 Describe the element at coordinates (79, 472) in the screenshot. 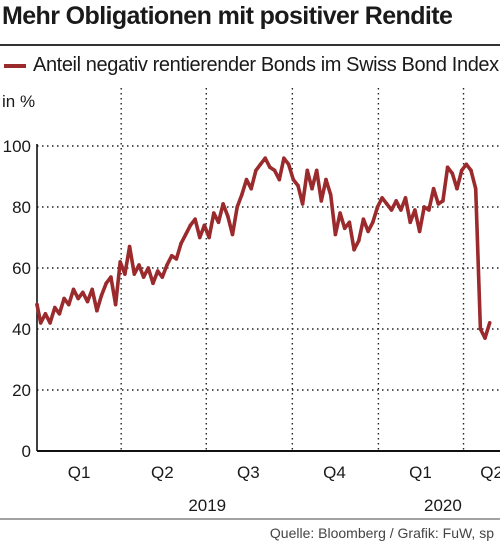

I see `x-tick-label: Q1` at that location.